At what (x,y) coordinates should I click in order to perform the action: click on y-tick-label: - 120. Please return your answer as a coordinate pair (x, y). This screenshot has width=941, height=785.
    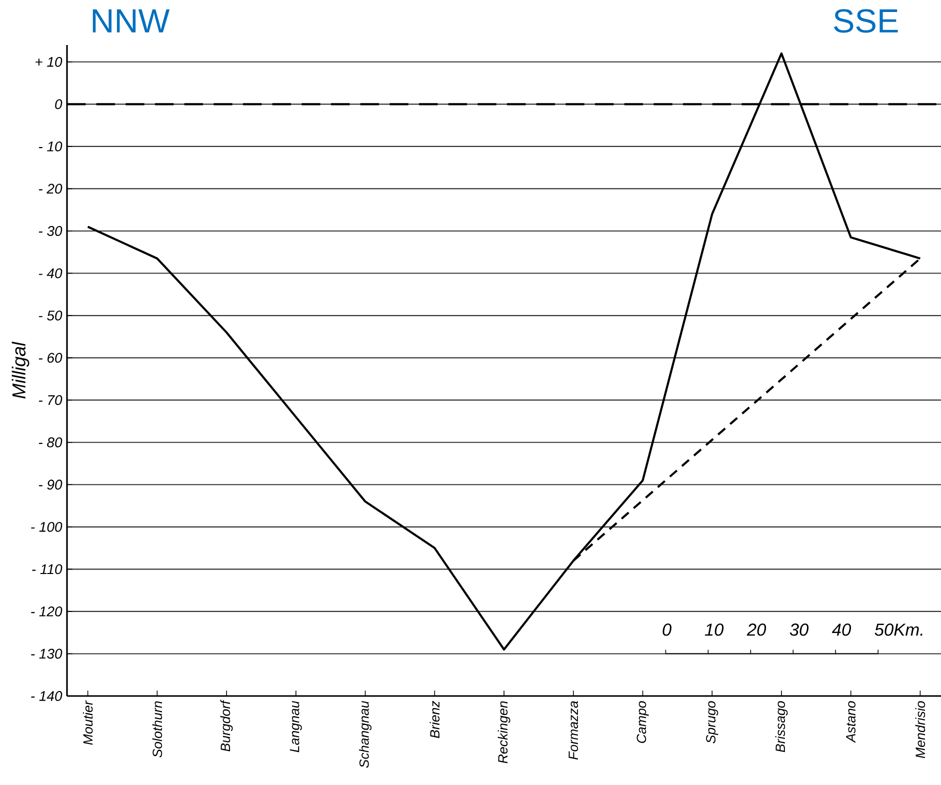
    Looking at the image, I should click on (46, 611).